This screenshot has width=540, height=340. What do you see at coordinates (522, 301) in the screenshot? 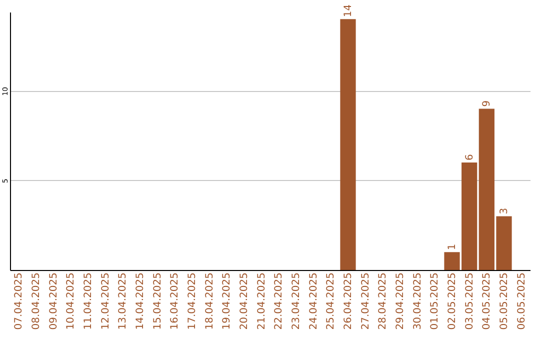
I see `x-tick-label: 06.05.2025` at bounding box center [522, 301].